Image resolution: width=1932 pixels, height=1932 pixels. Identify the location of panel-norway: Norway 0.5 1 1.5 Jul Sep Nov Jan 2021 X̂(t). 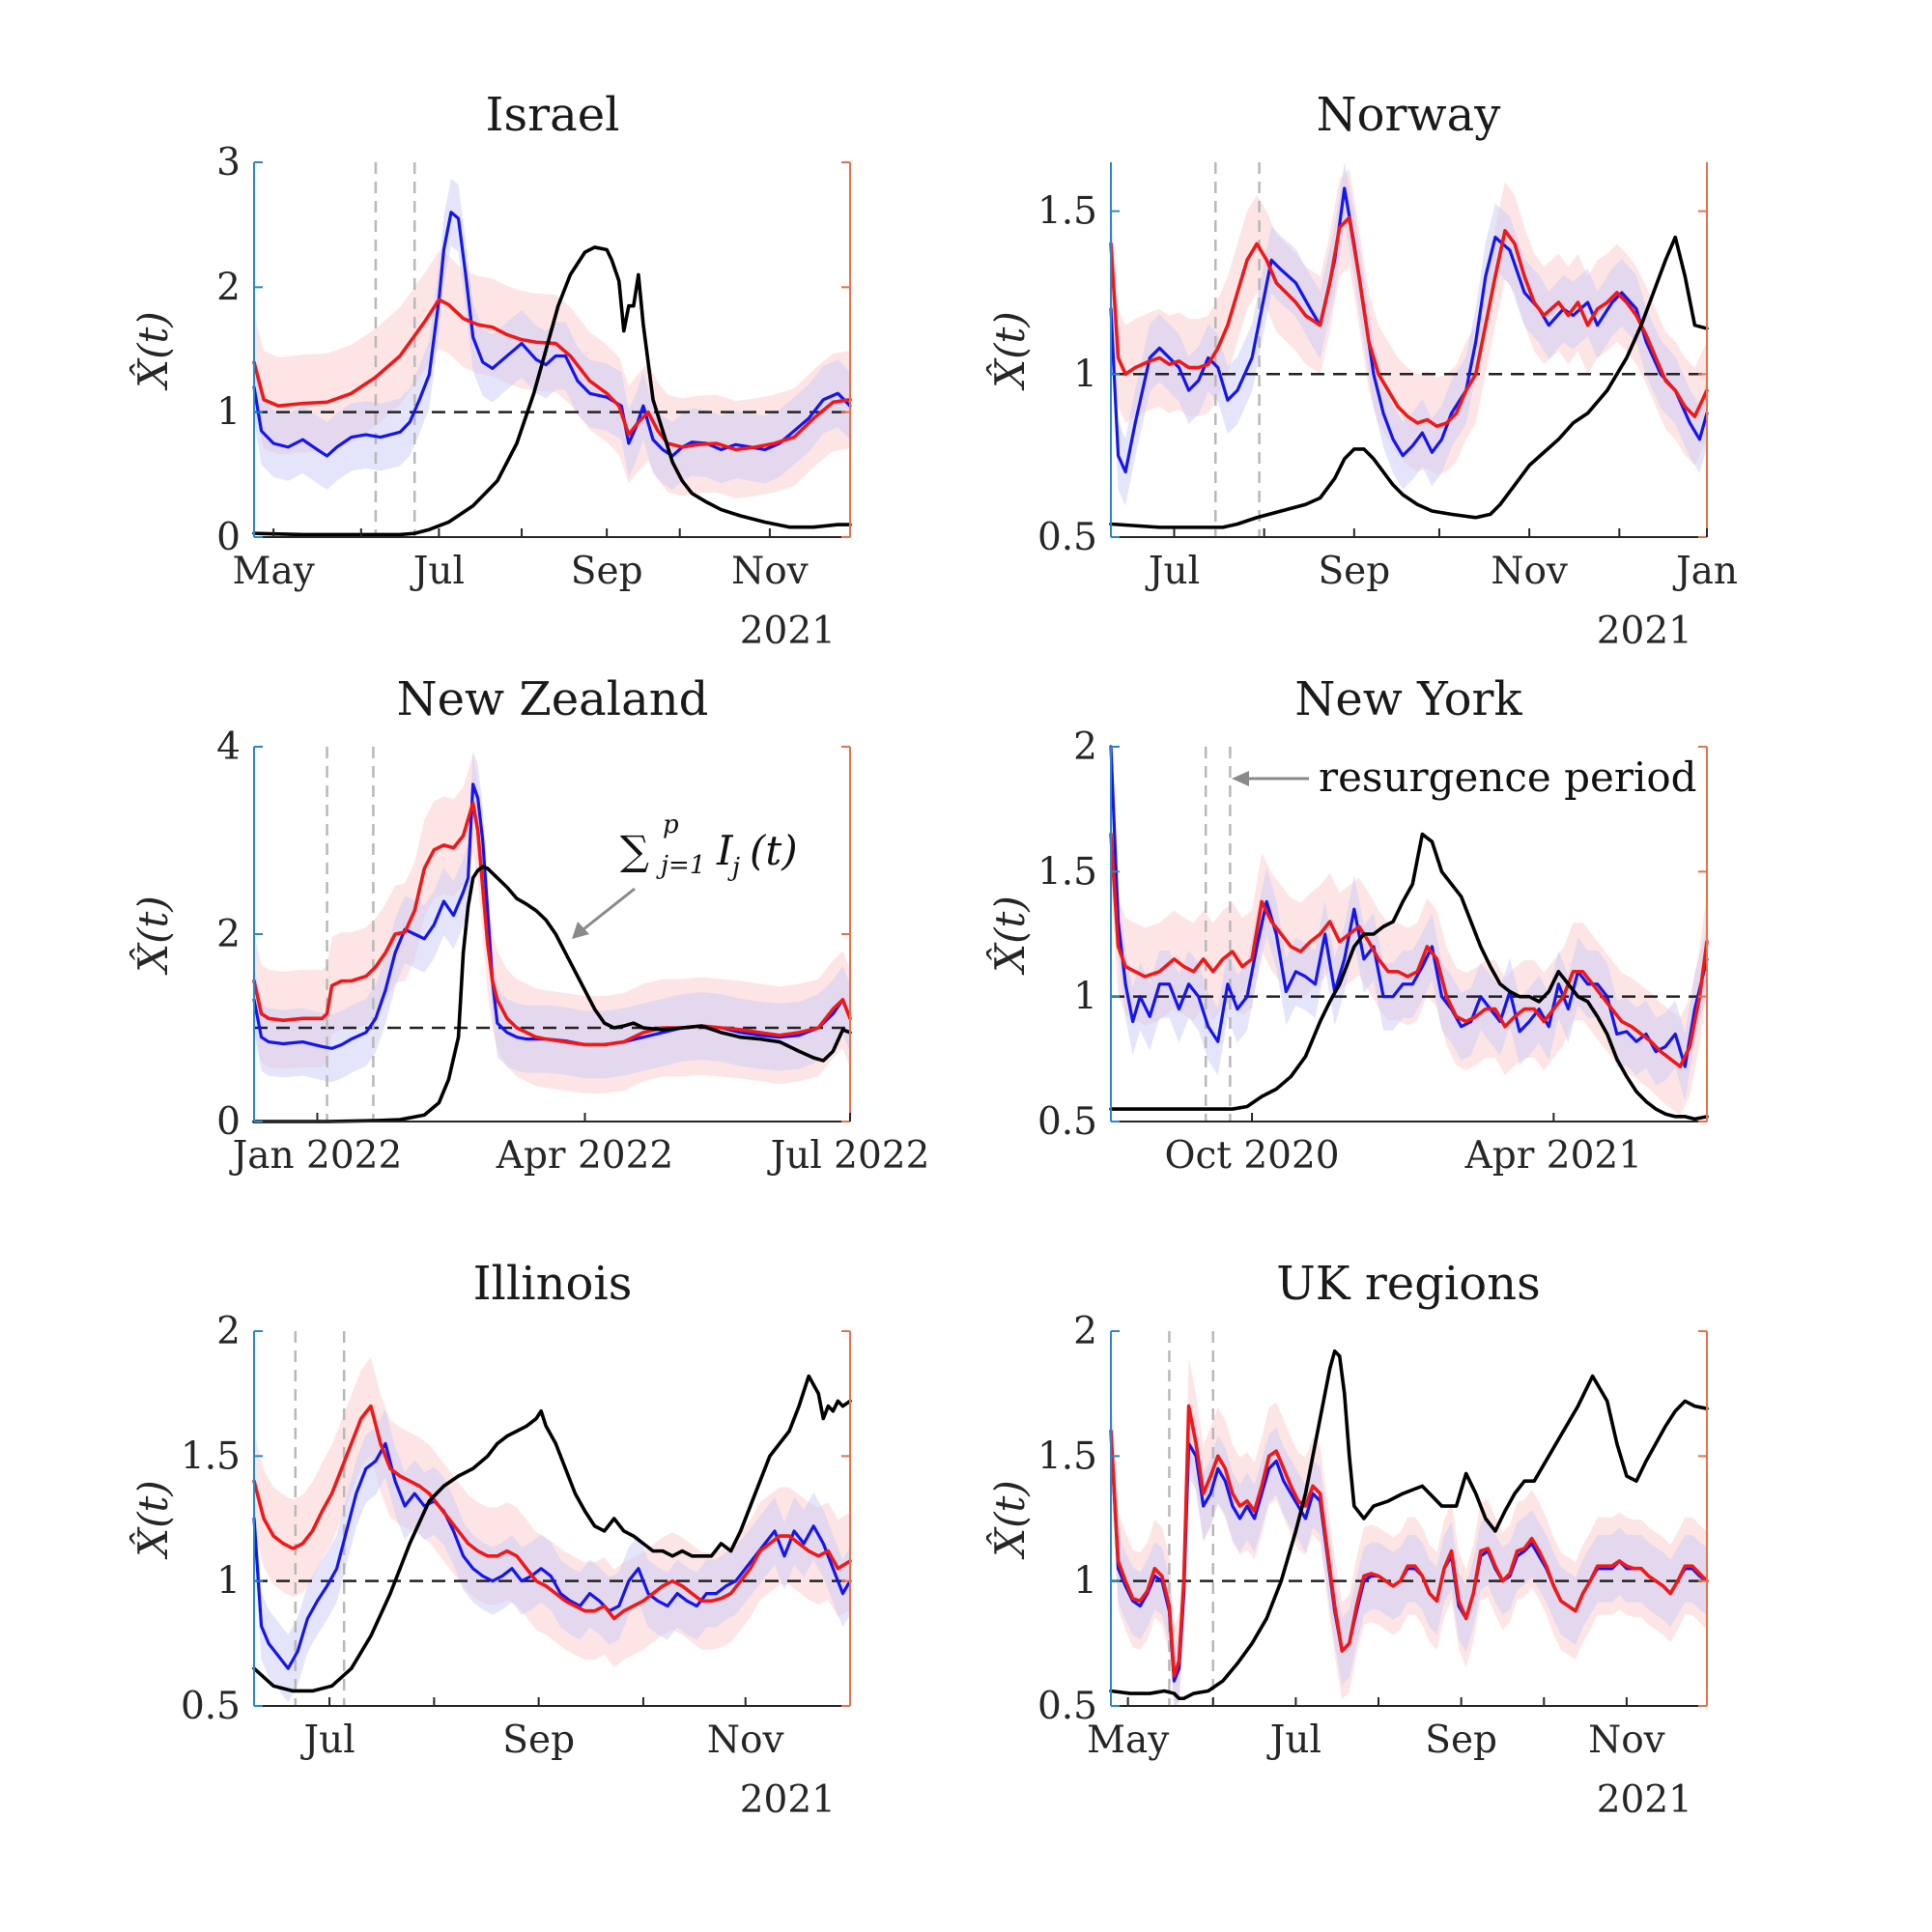
(1361, 370).